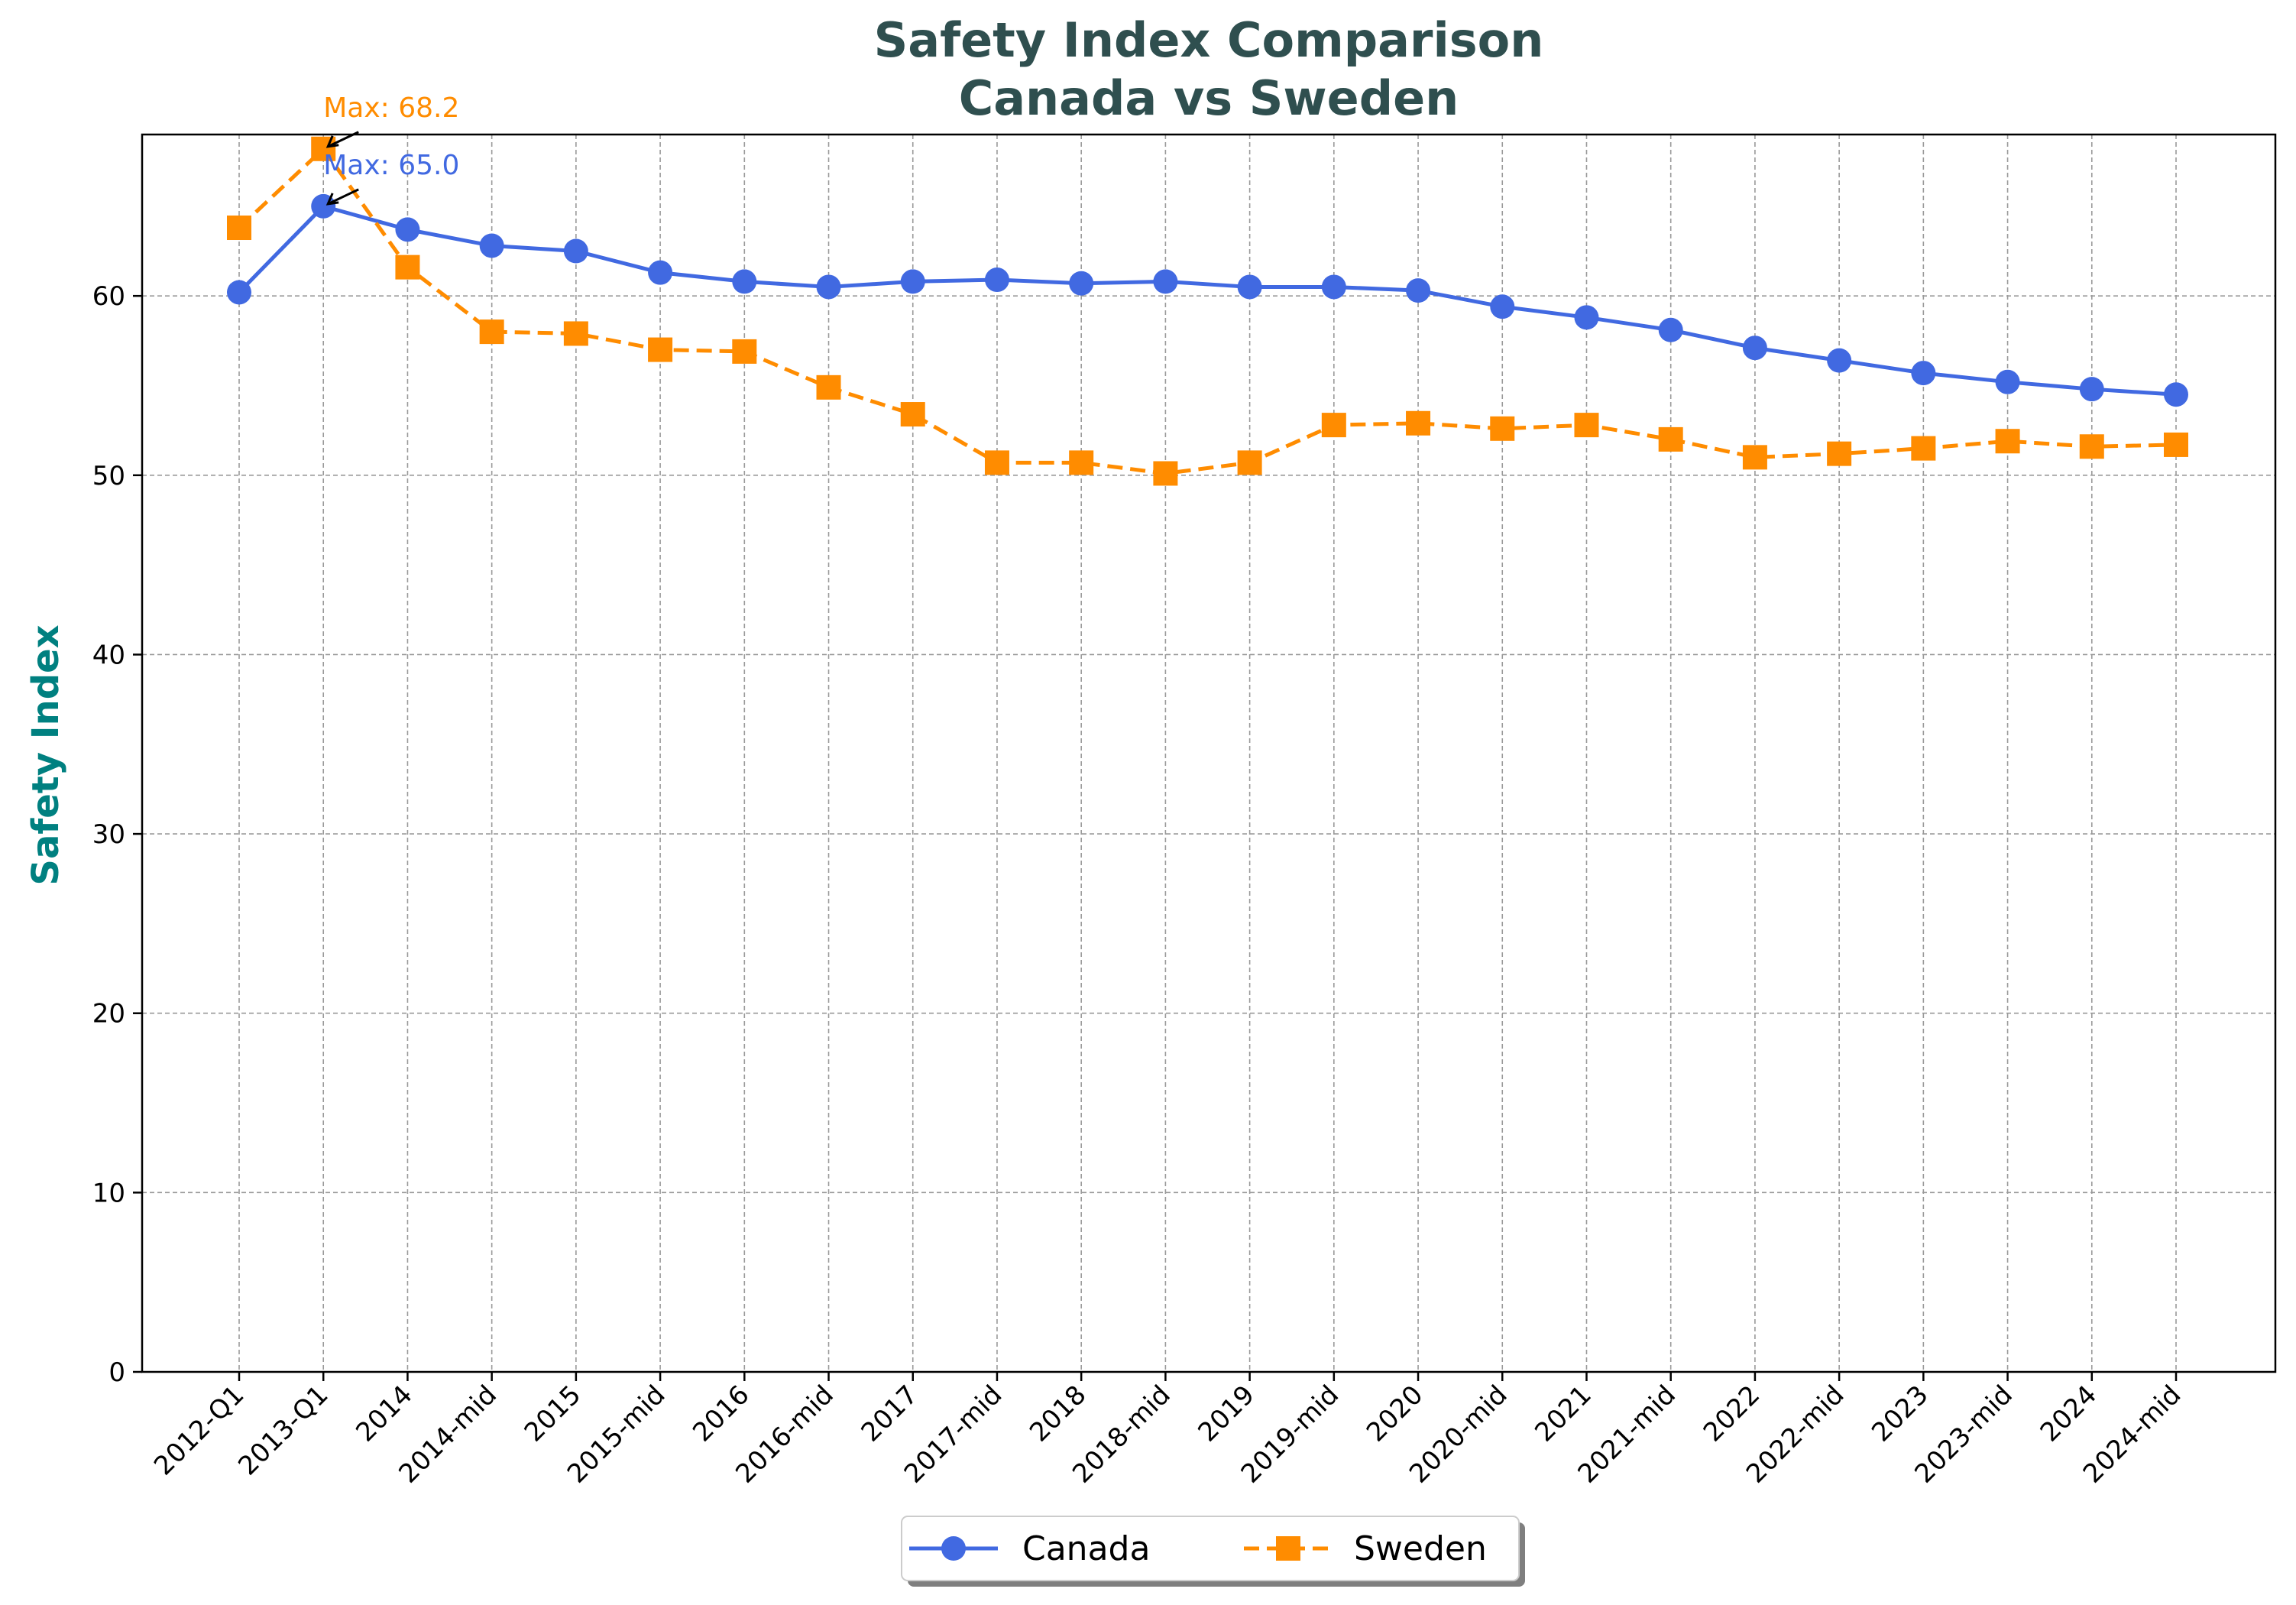  I want to click on x-tick-label: 2016, so click(721, 1414).